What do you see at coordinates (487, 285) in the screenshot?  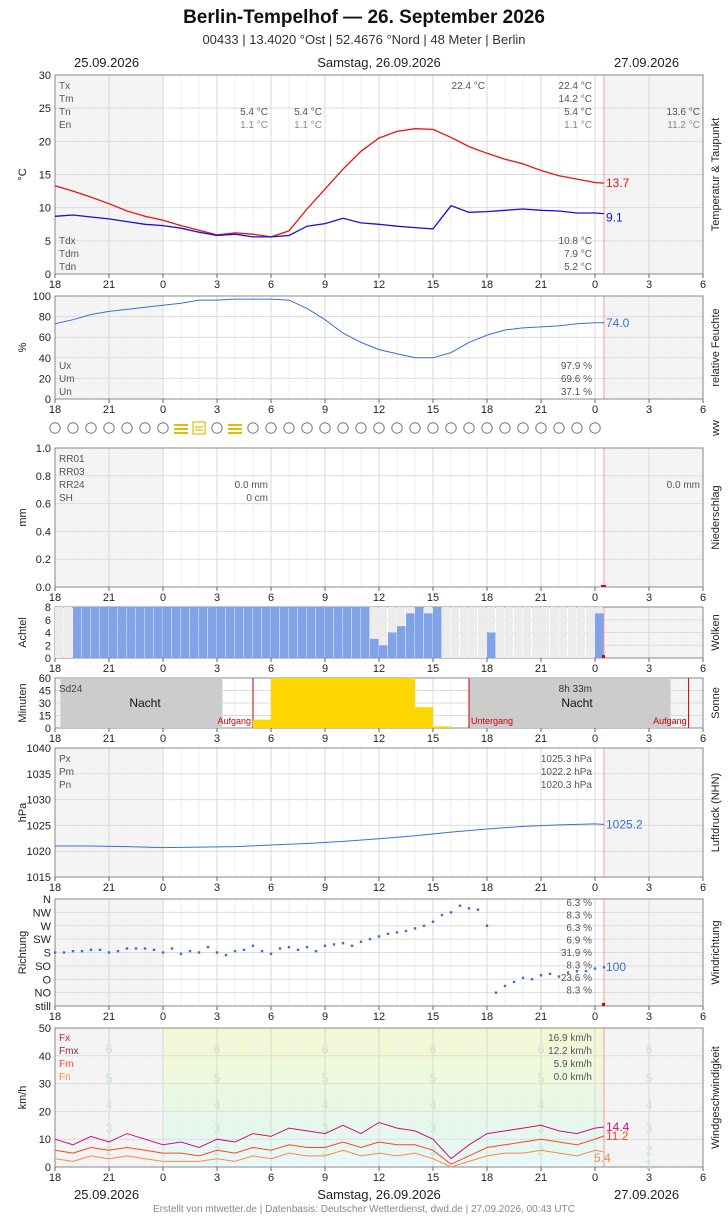 I see `temperature-xtick: 18` at bounding box center [487, 285].